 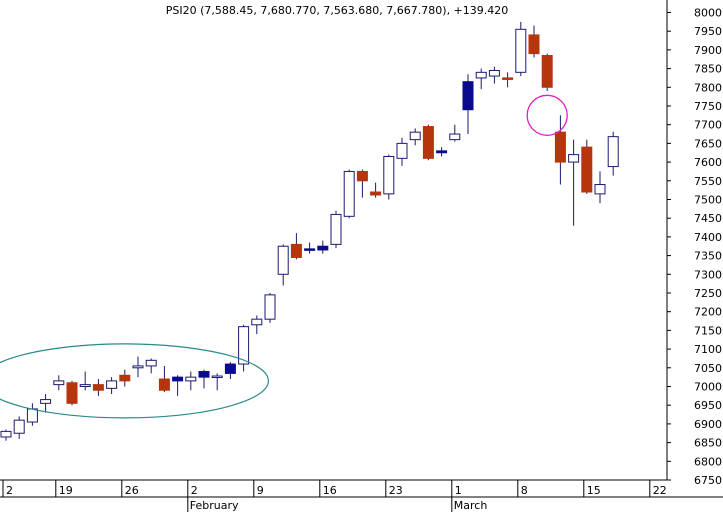 I want to click on x-tick-label: 23, so click(x=396, y=490).